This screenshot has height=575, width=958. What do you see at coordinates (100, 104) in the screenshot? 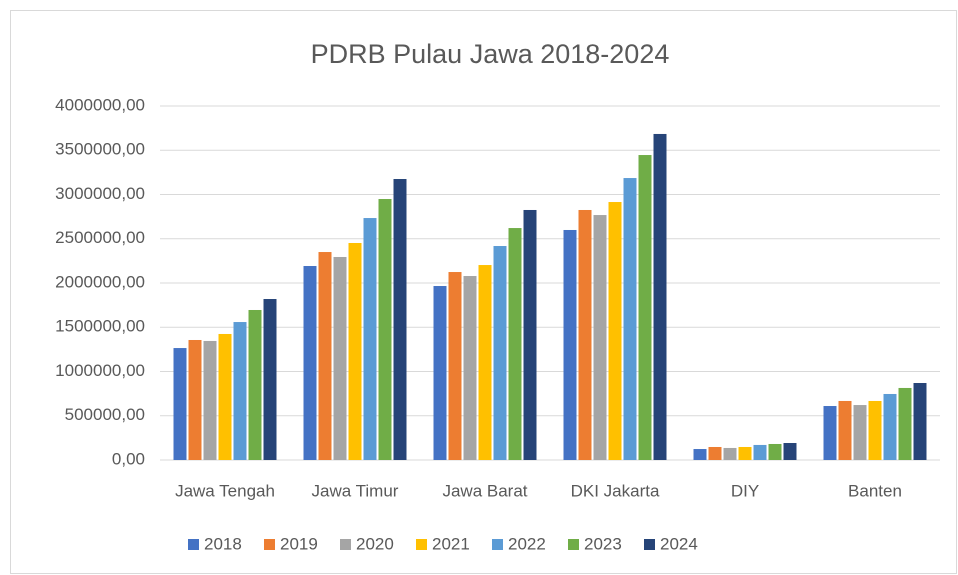
I see `y-tick-label: 4000000,00` at bounding box center [100, 104].